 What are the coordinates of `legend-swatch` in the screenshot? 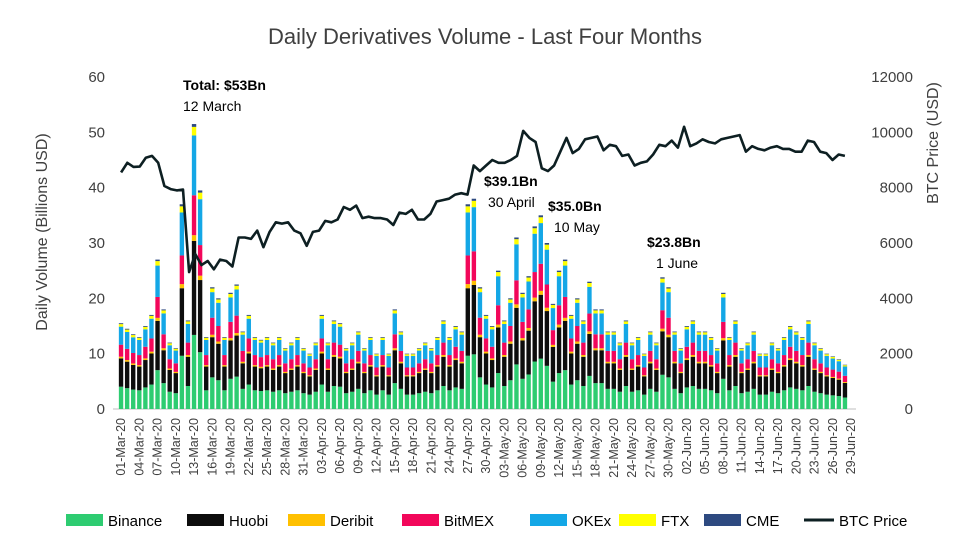 It's located at (722, 520).